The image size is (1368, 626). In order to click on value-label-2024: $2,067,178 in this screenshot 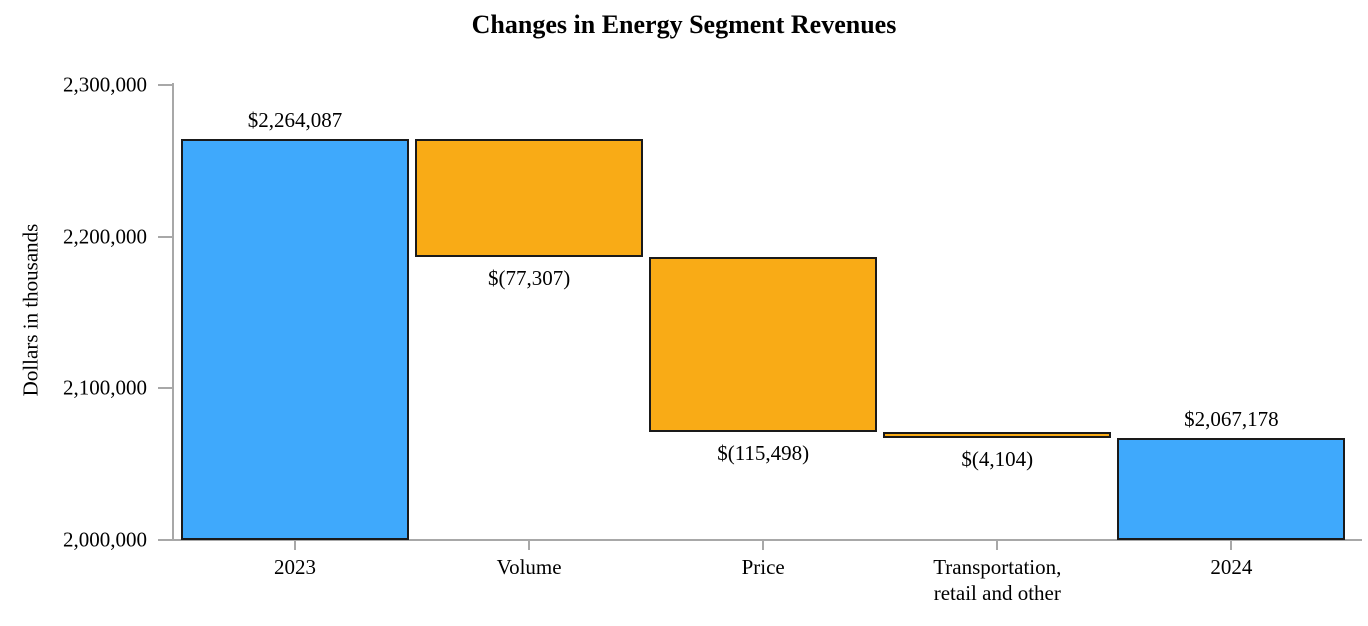, I will do `click(1231, 419)`.